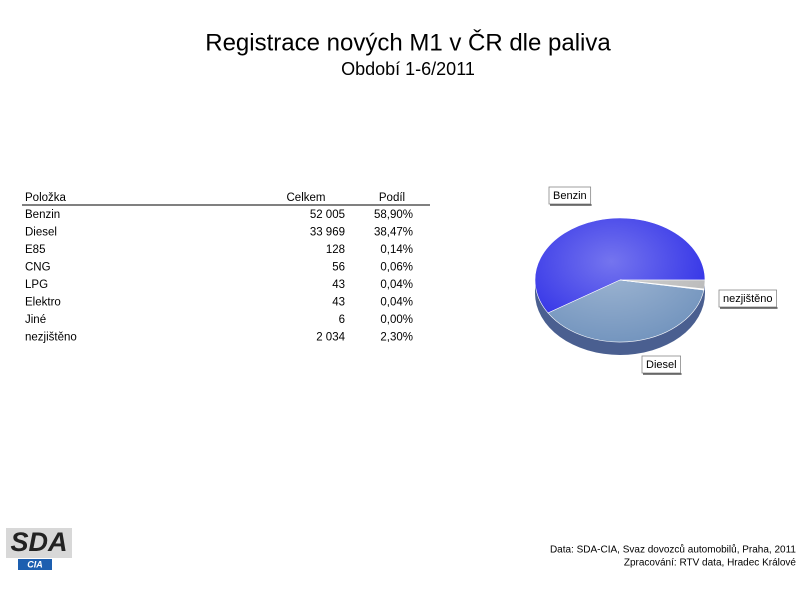  What do you see at coordinates (327, 233) in the screenshot?
I see `table-cell: 33 969` at bounding box center [327, 233].